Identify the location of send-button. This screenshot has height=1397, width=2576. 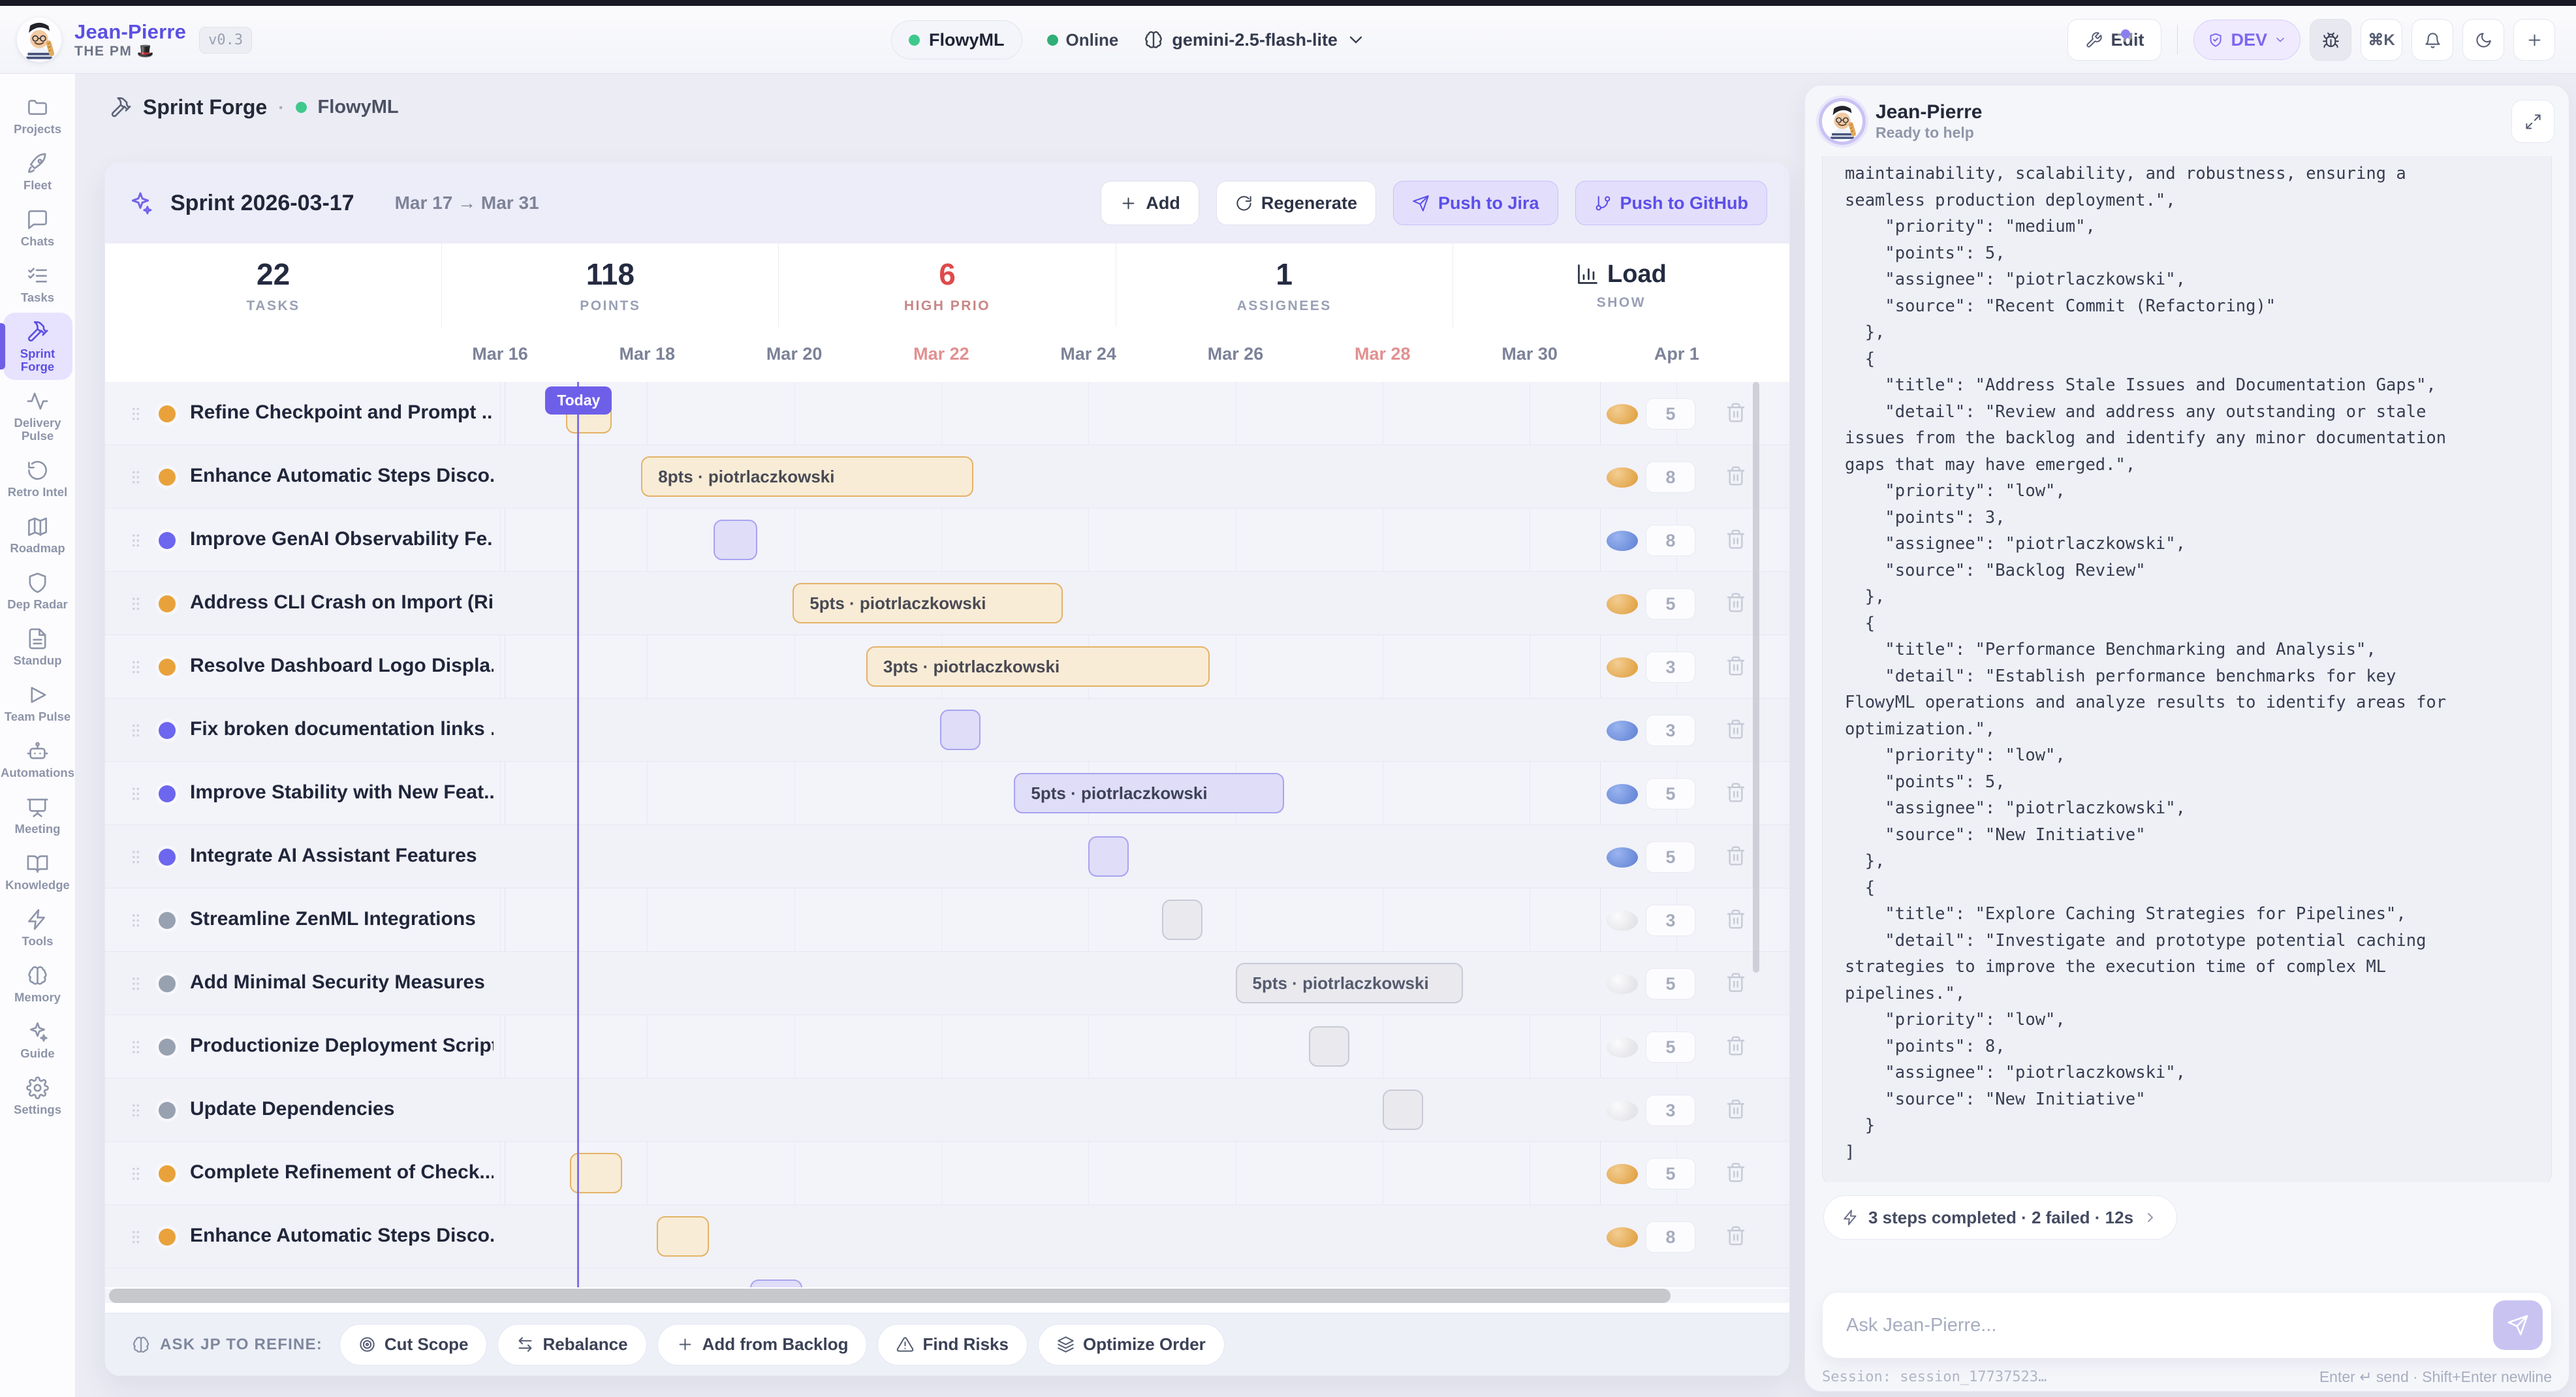
(2518, 1325).